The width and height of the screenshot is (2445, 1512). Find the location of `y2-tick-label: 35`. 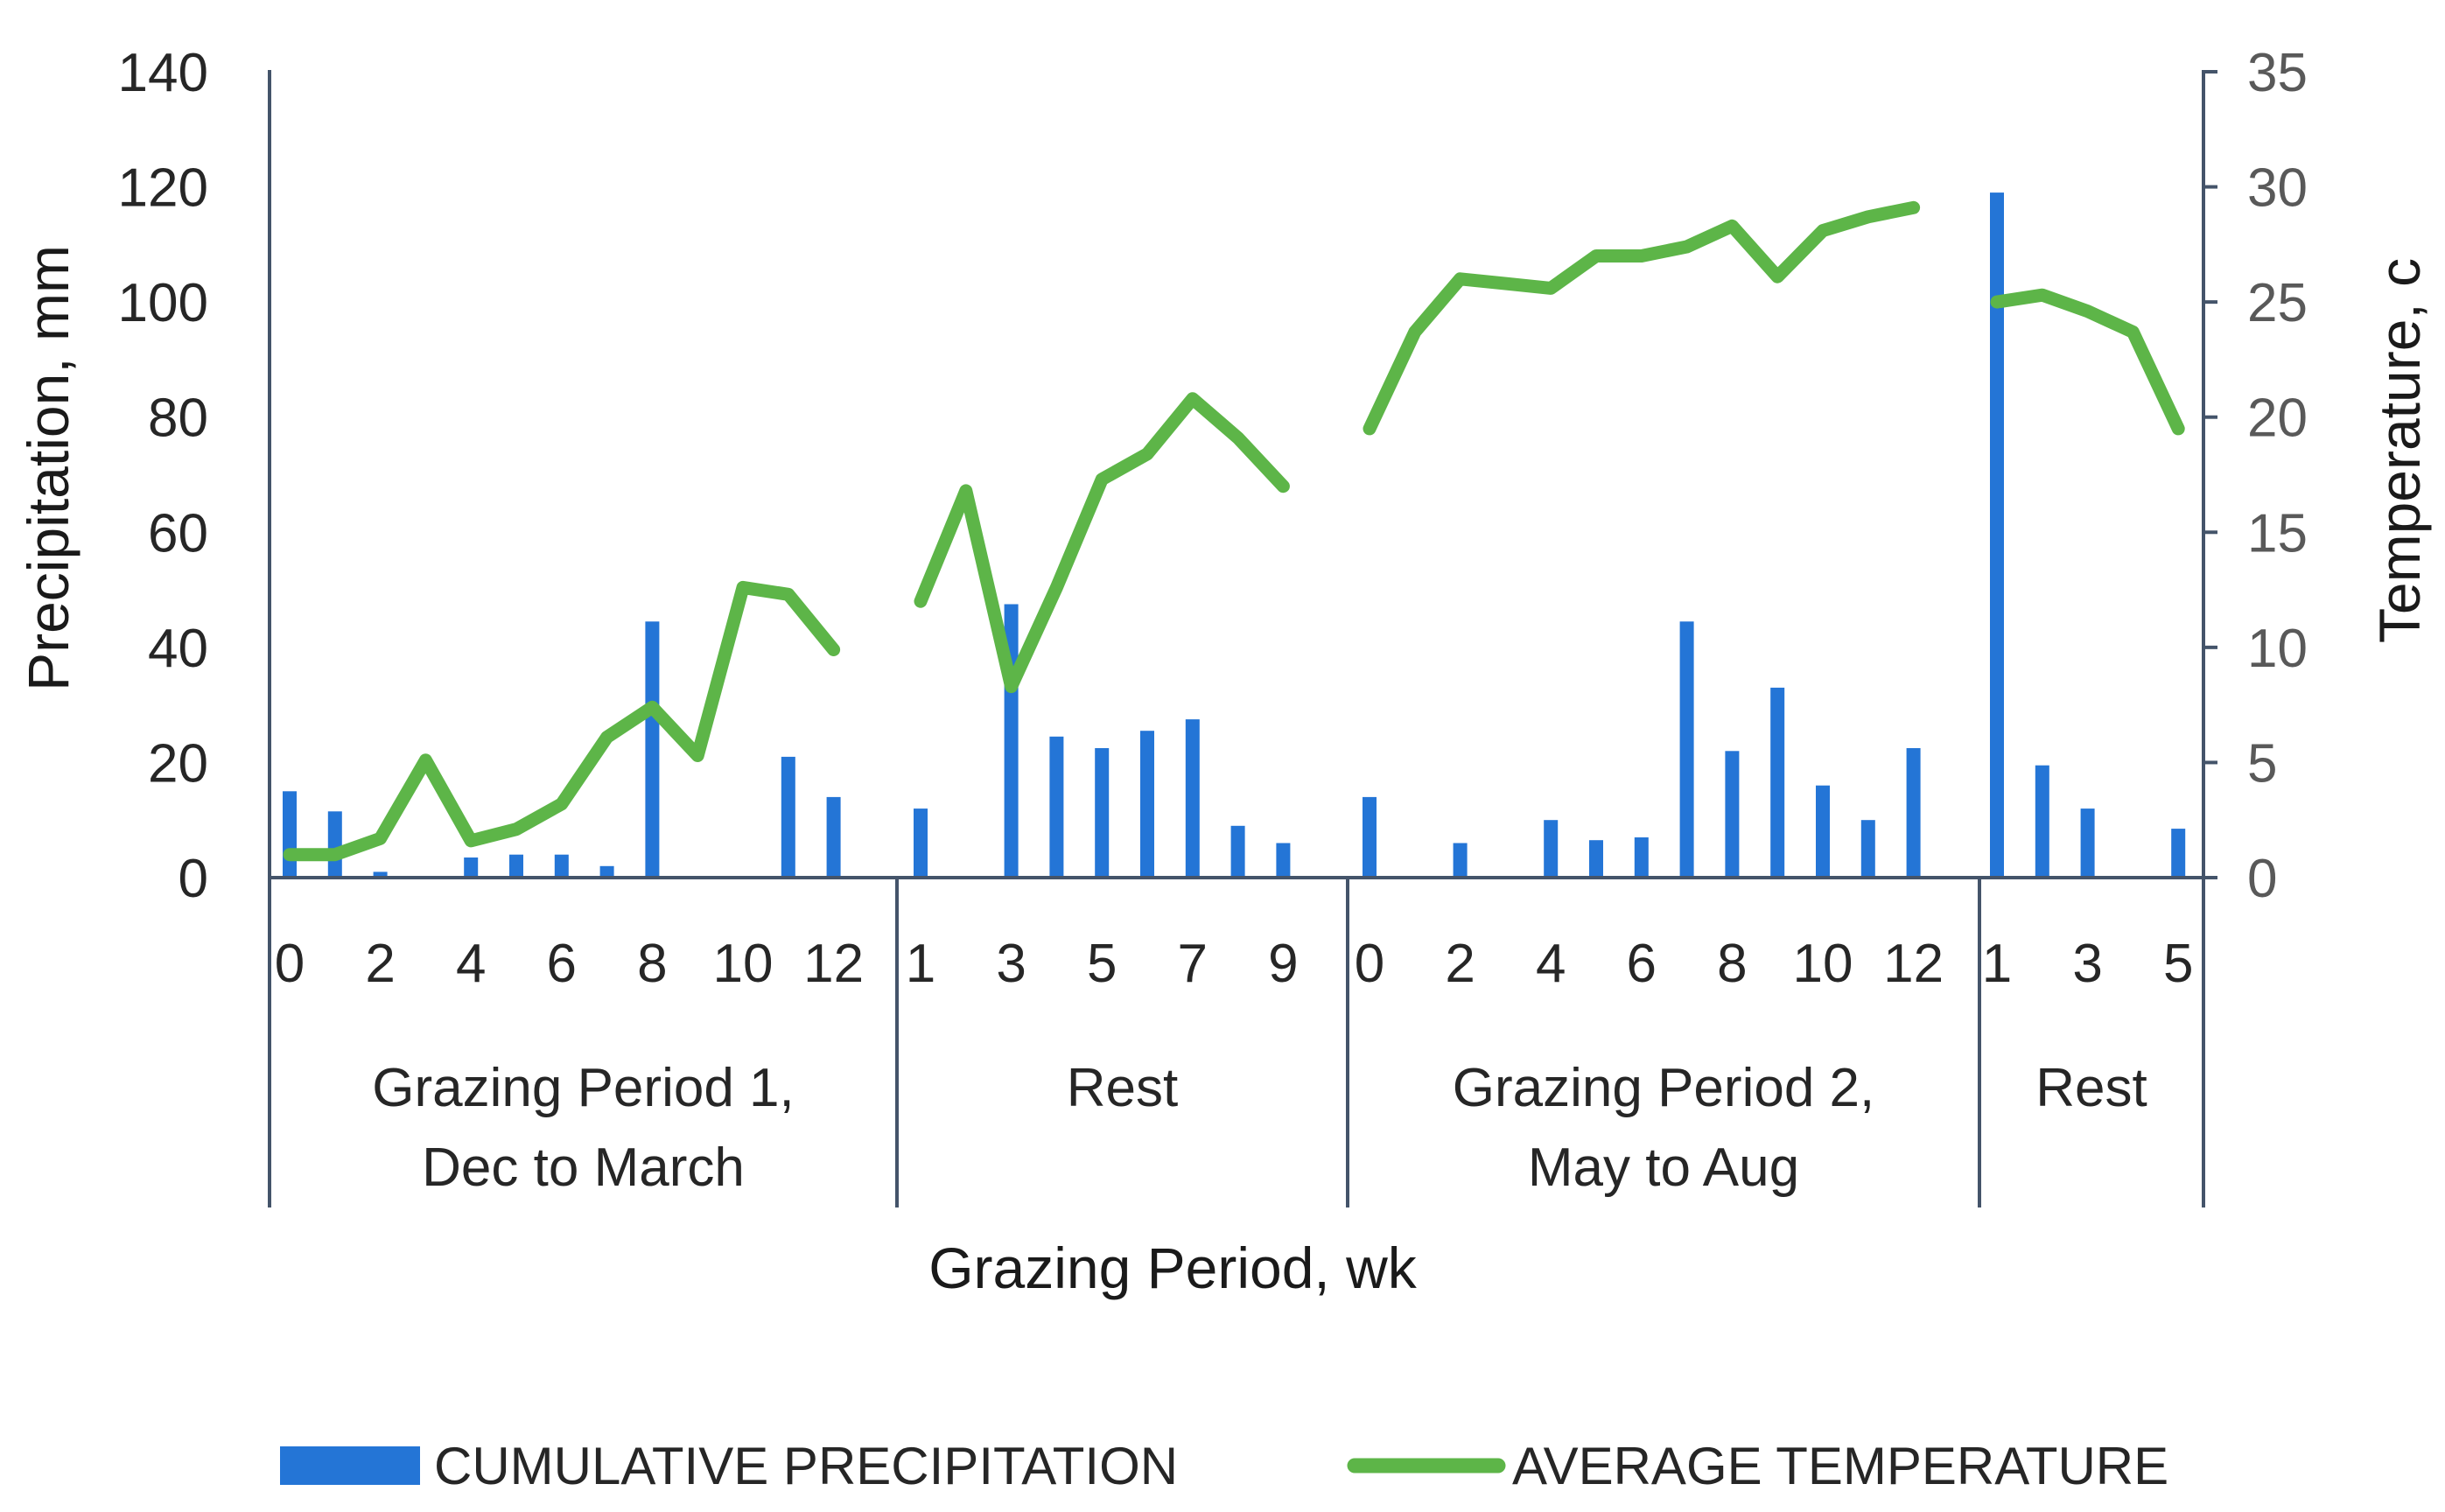

y2-tick-label: 35 is located at coordinates (2277, 73).